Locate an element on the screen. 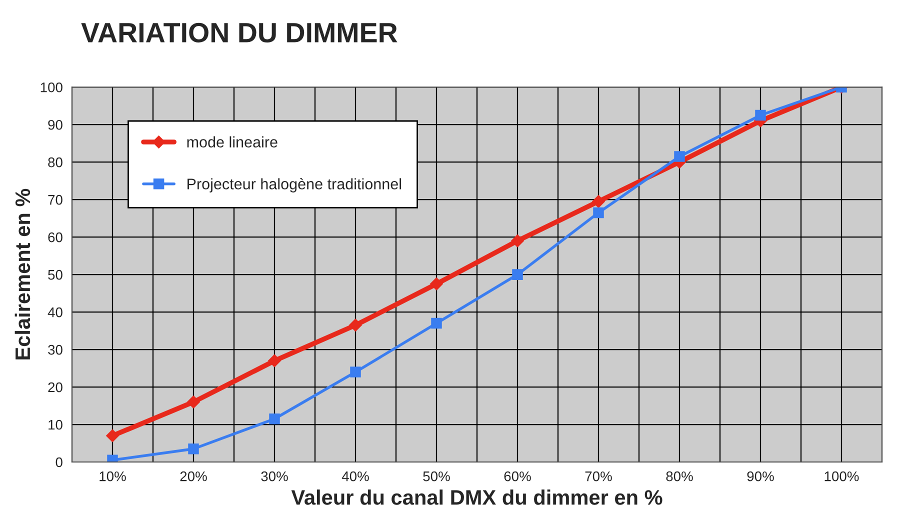 Image resolution: width=900 pixels, height=528 pixels. x-tick-label: 90% is located at coordinates (760, 476).